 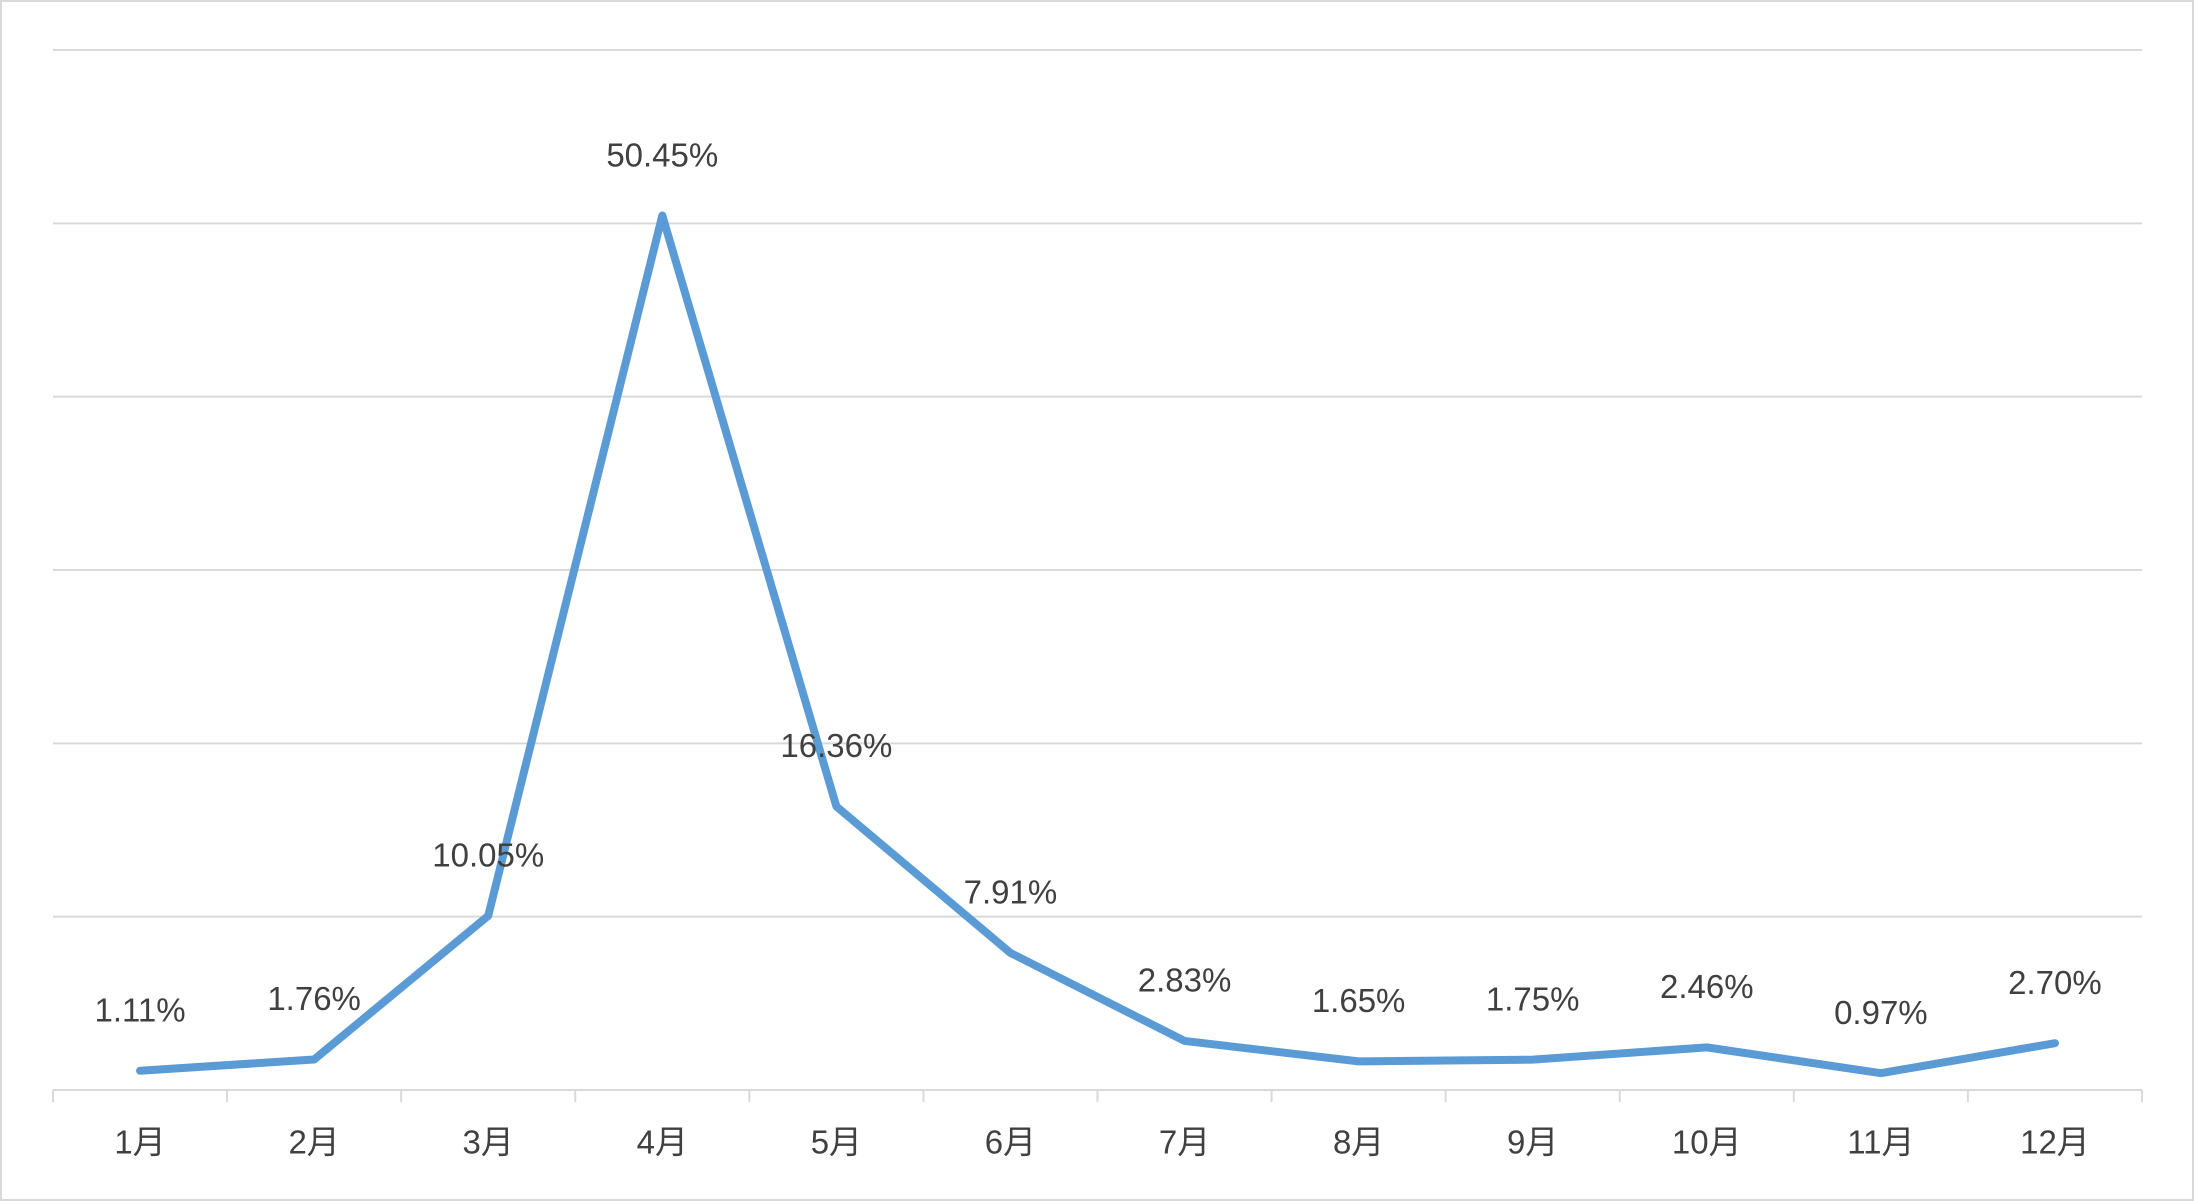 What do you see at coordinates (1707, 986) in the screenshot?
I see `data-label: 2.46%` at bounding box center [1707, 986].